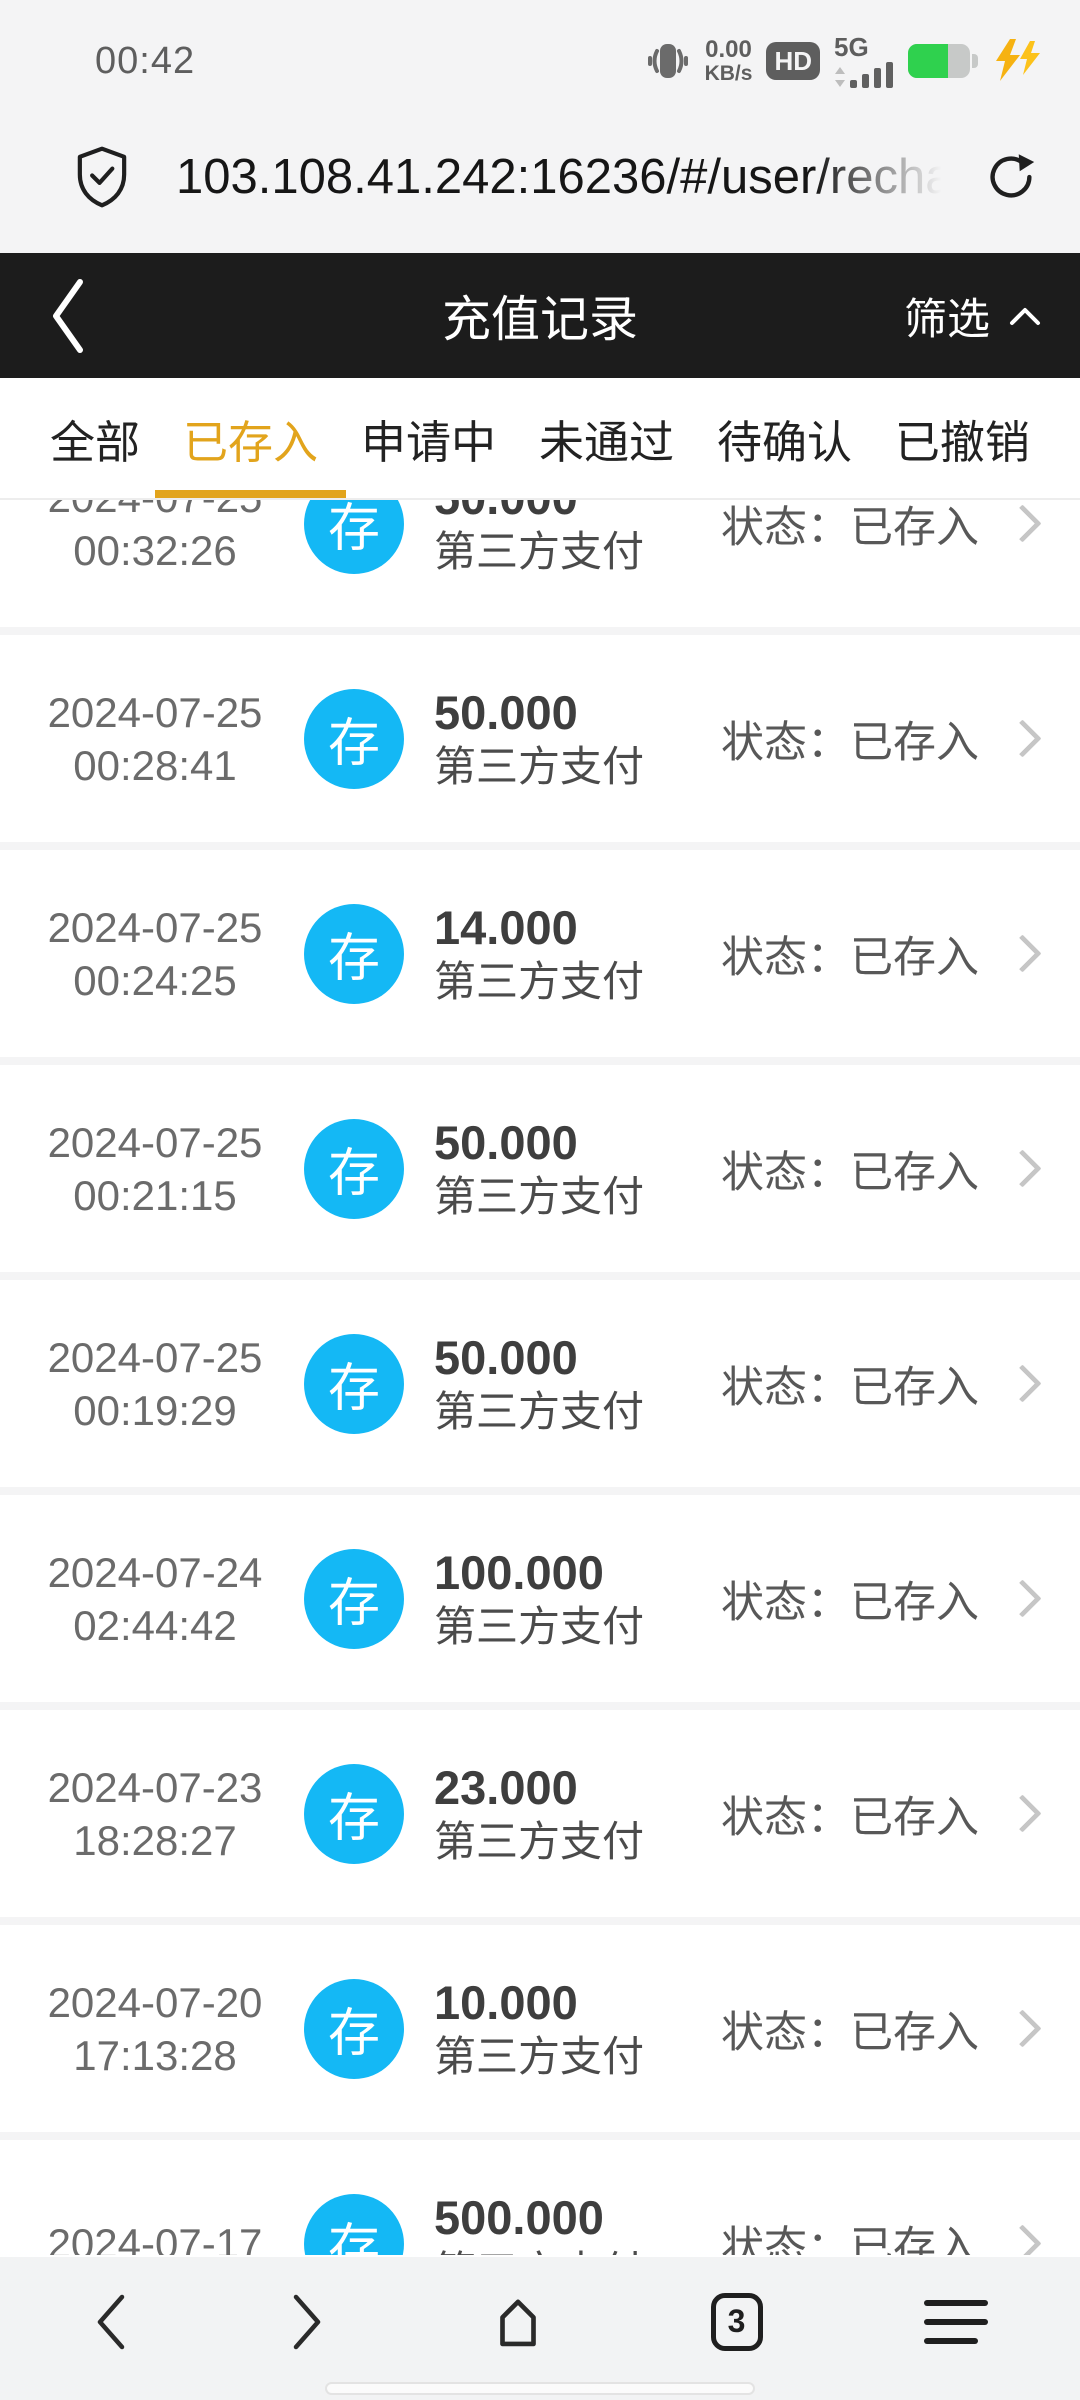 This screenshot has height=2400, width=1080. I want to click on page-title: 充值记录, so click(539, 320).